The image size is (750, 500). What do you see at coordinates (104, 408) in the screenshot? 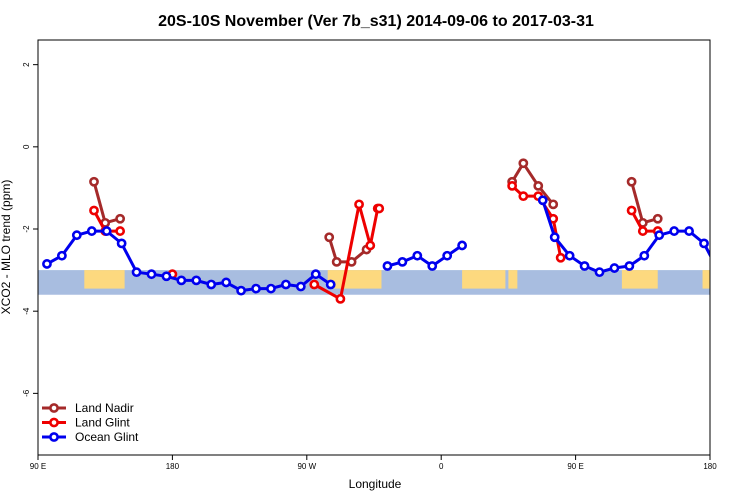
I see `legend-label: Land Nadir` at bounding box center [104, 408].